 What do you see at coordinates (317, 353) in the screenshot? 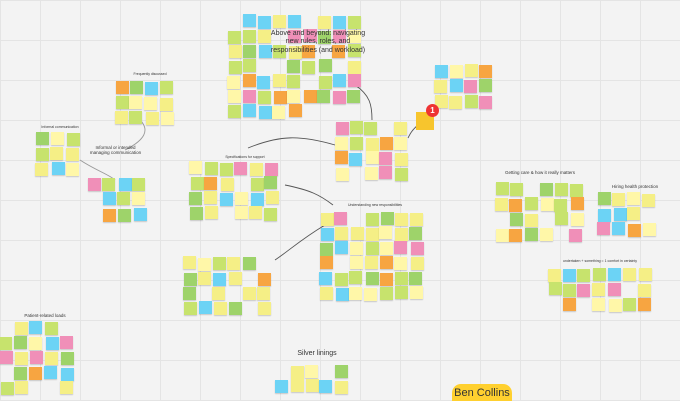
I see `cluster-label: Silver linings` at bounding box center [317, 353].